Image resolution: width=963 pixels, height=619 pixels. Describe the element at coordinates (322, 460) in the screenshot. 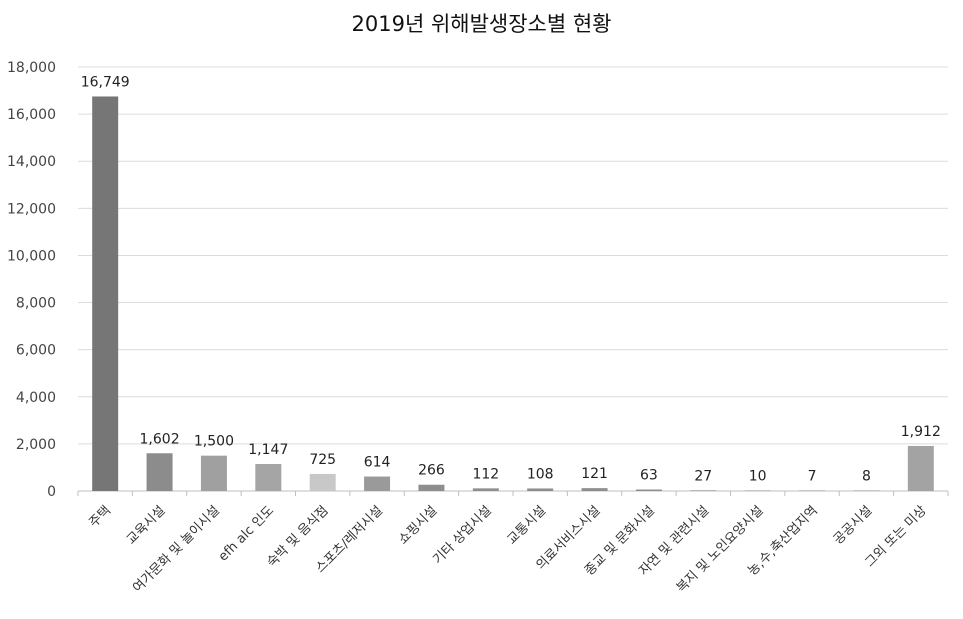

I see `data-label: 725` at that location.